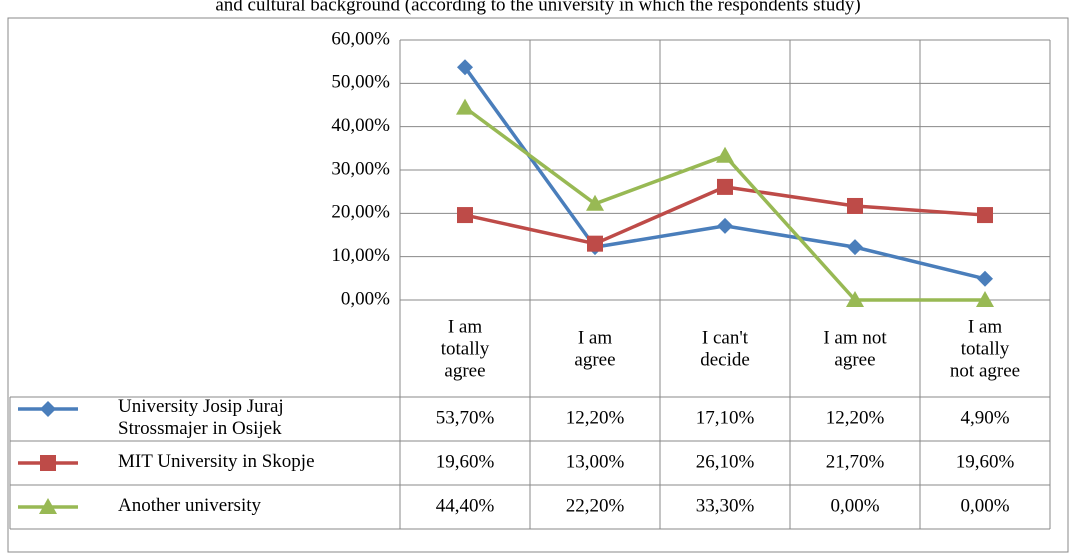  I want to click on y-tick-label: 50,00%, so click(360, 82).